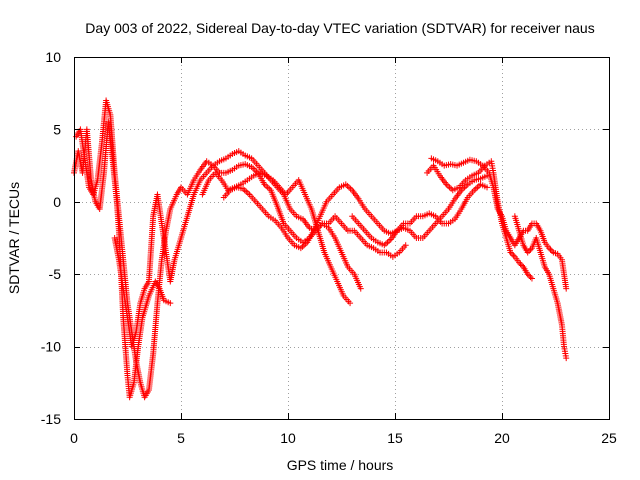 The image size is (640, 480). Describe the element at coordinates (340, 465) in the screenshot. I see `x-axis-label: GPS time / hours` at that location.